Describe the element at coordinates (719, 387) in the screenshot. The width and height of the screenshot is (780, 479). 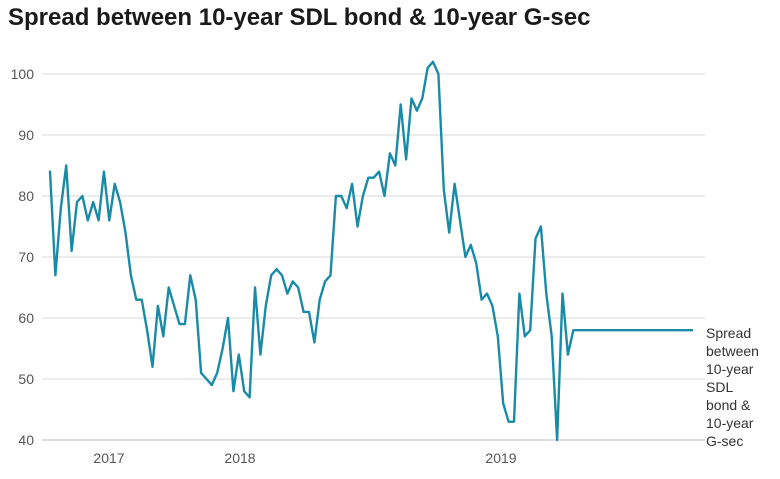
I see `series-label-line: SDL` at that location.